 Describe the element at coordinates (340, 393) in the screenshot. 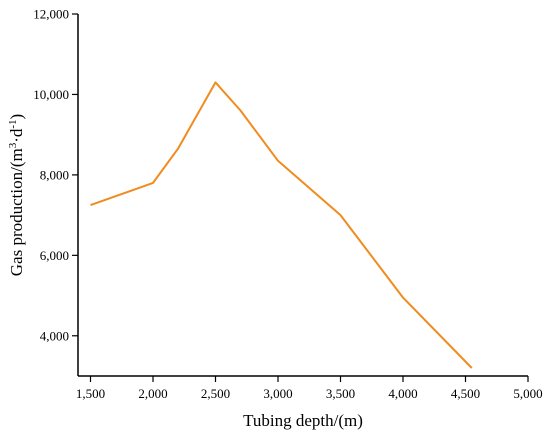

I see `x-tick-label: 3,500` at that location.